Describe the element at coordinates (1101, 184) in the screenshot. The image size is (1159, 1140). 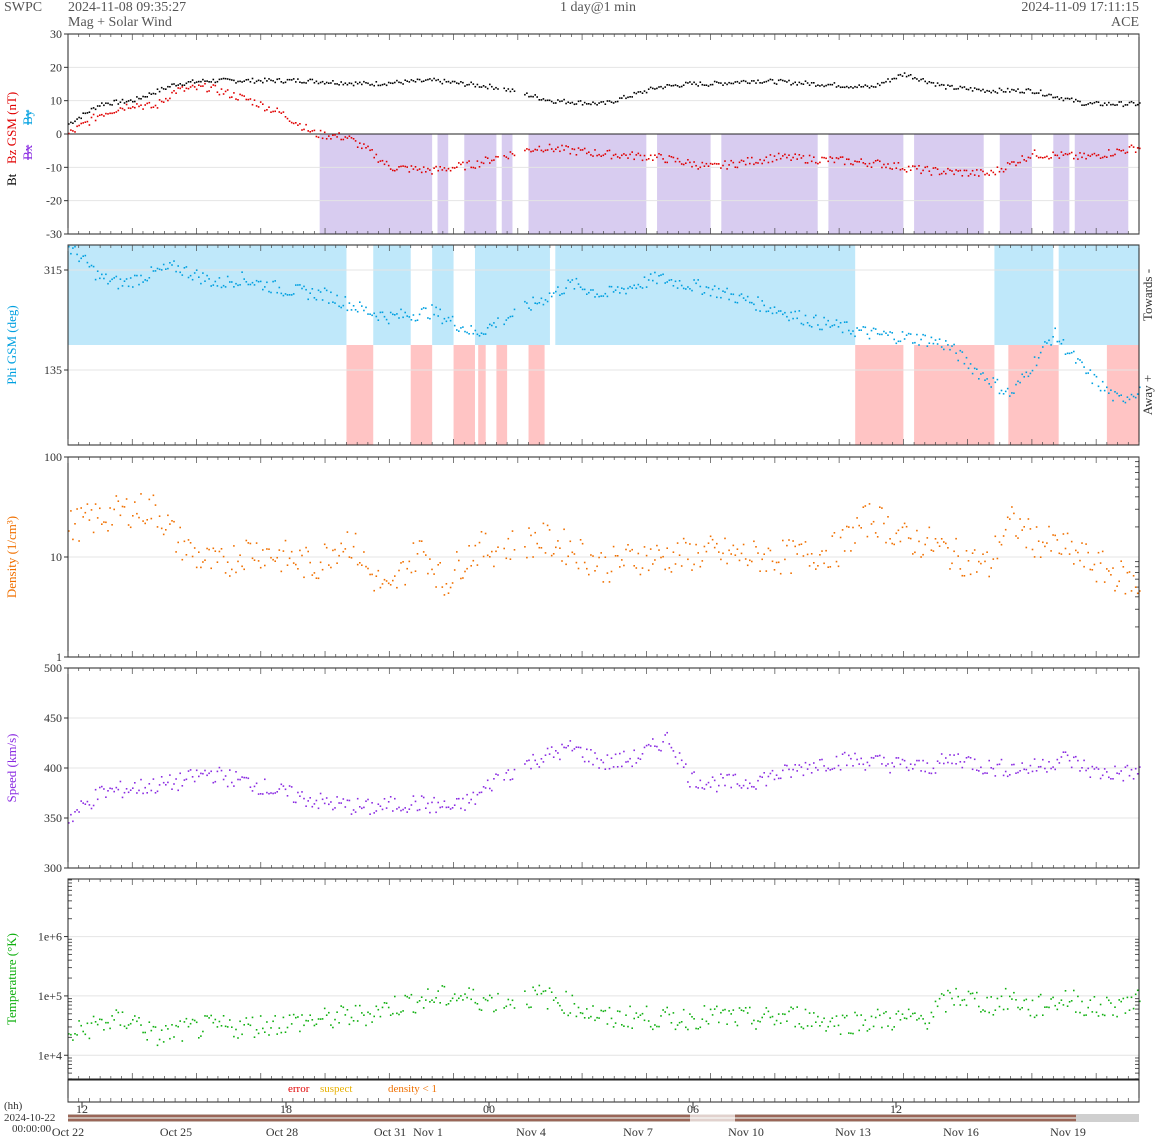
I see `negative-bz-shading` at that location.